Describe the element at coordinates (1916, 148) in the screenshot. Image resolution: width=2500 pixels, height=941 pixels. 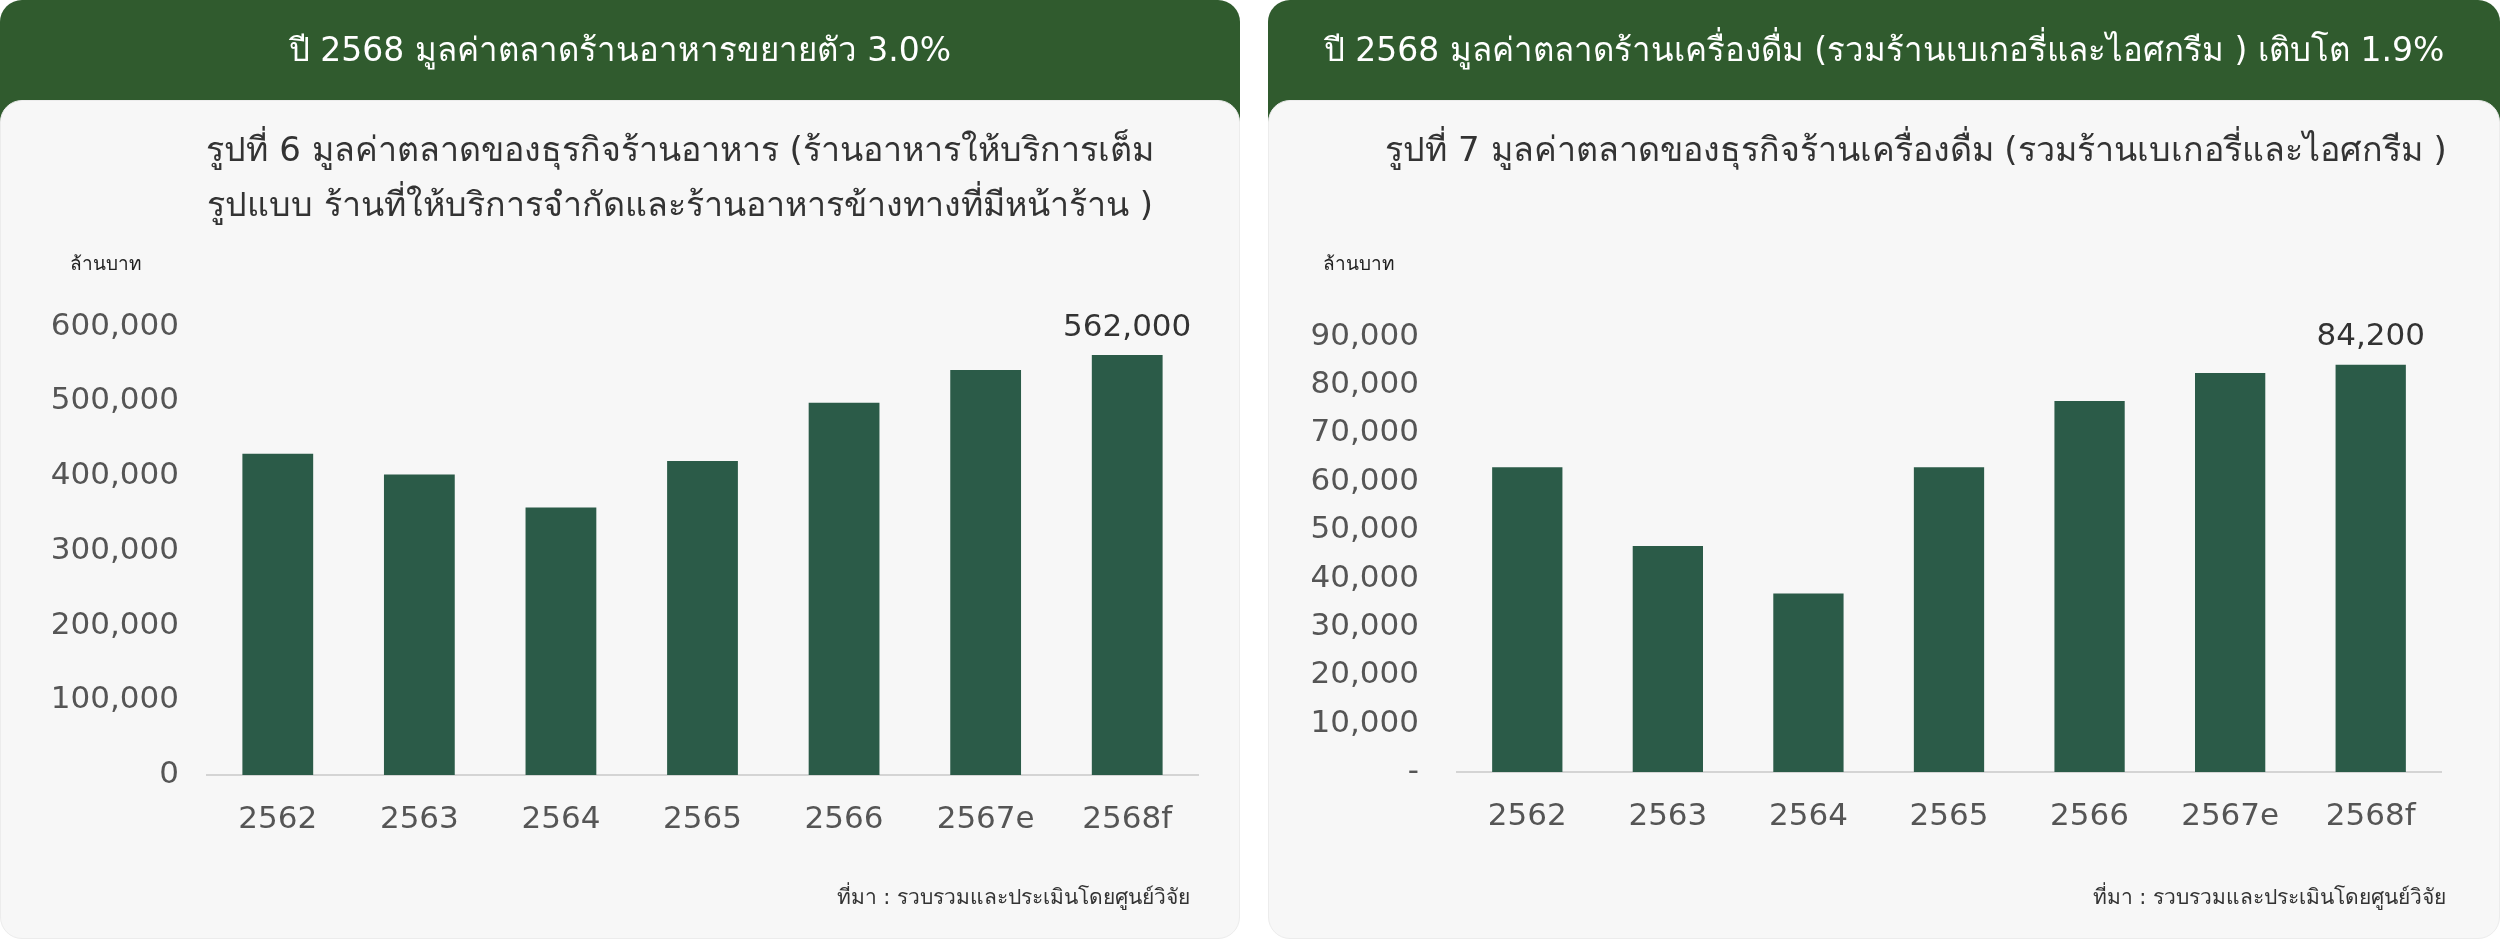
I see `chart-subtitle: รูปที่ 7 มูลค่าตลาดของธุรกิจร้านเครื่องดื่ม (รวมร้านเบเกอรี่และไอศกรีม )` at that location.